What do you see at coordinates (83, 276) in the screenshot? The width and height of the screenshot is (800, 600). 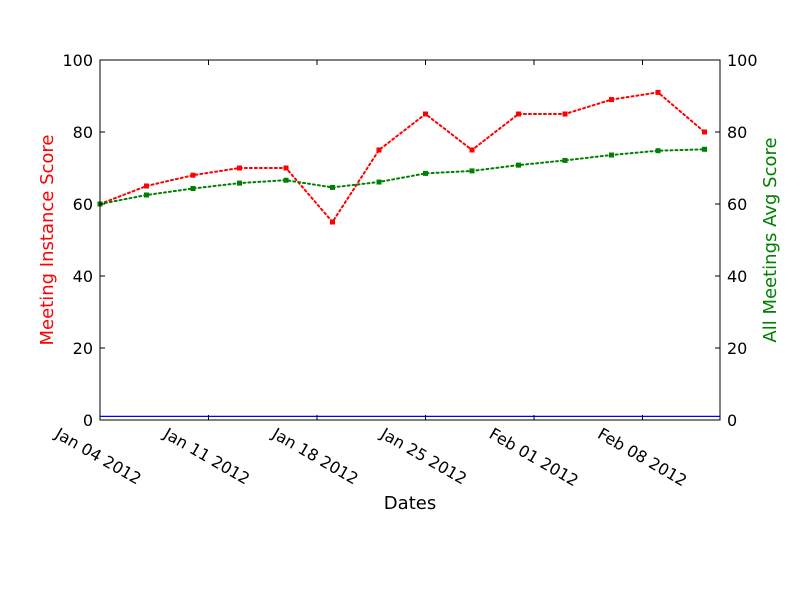 I see `y-tick-label-left: 40` at bounding box center [83, 276].